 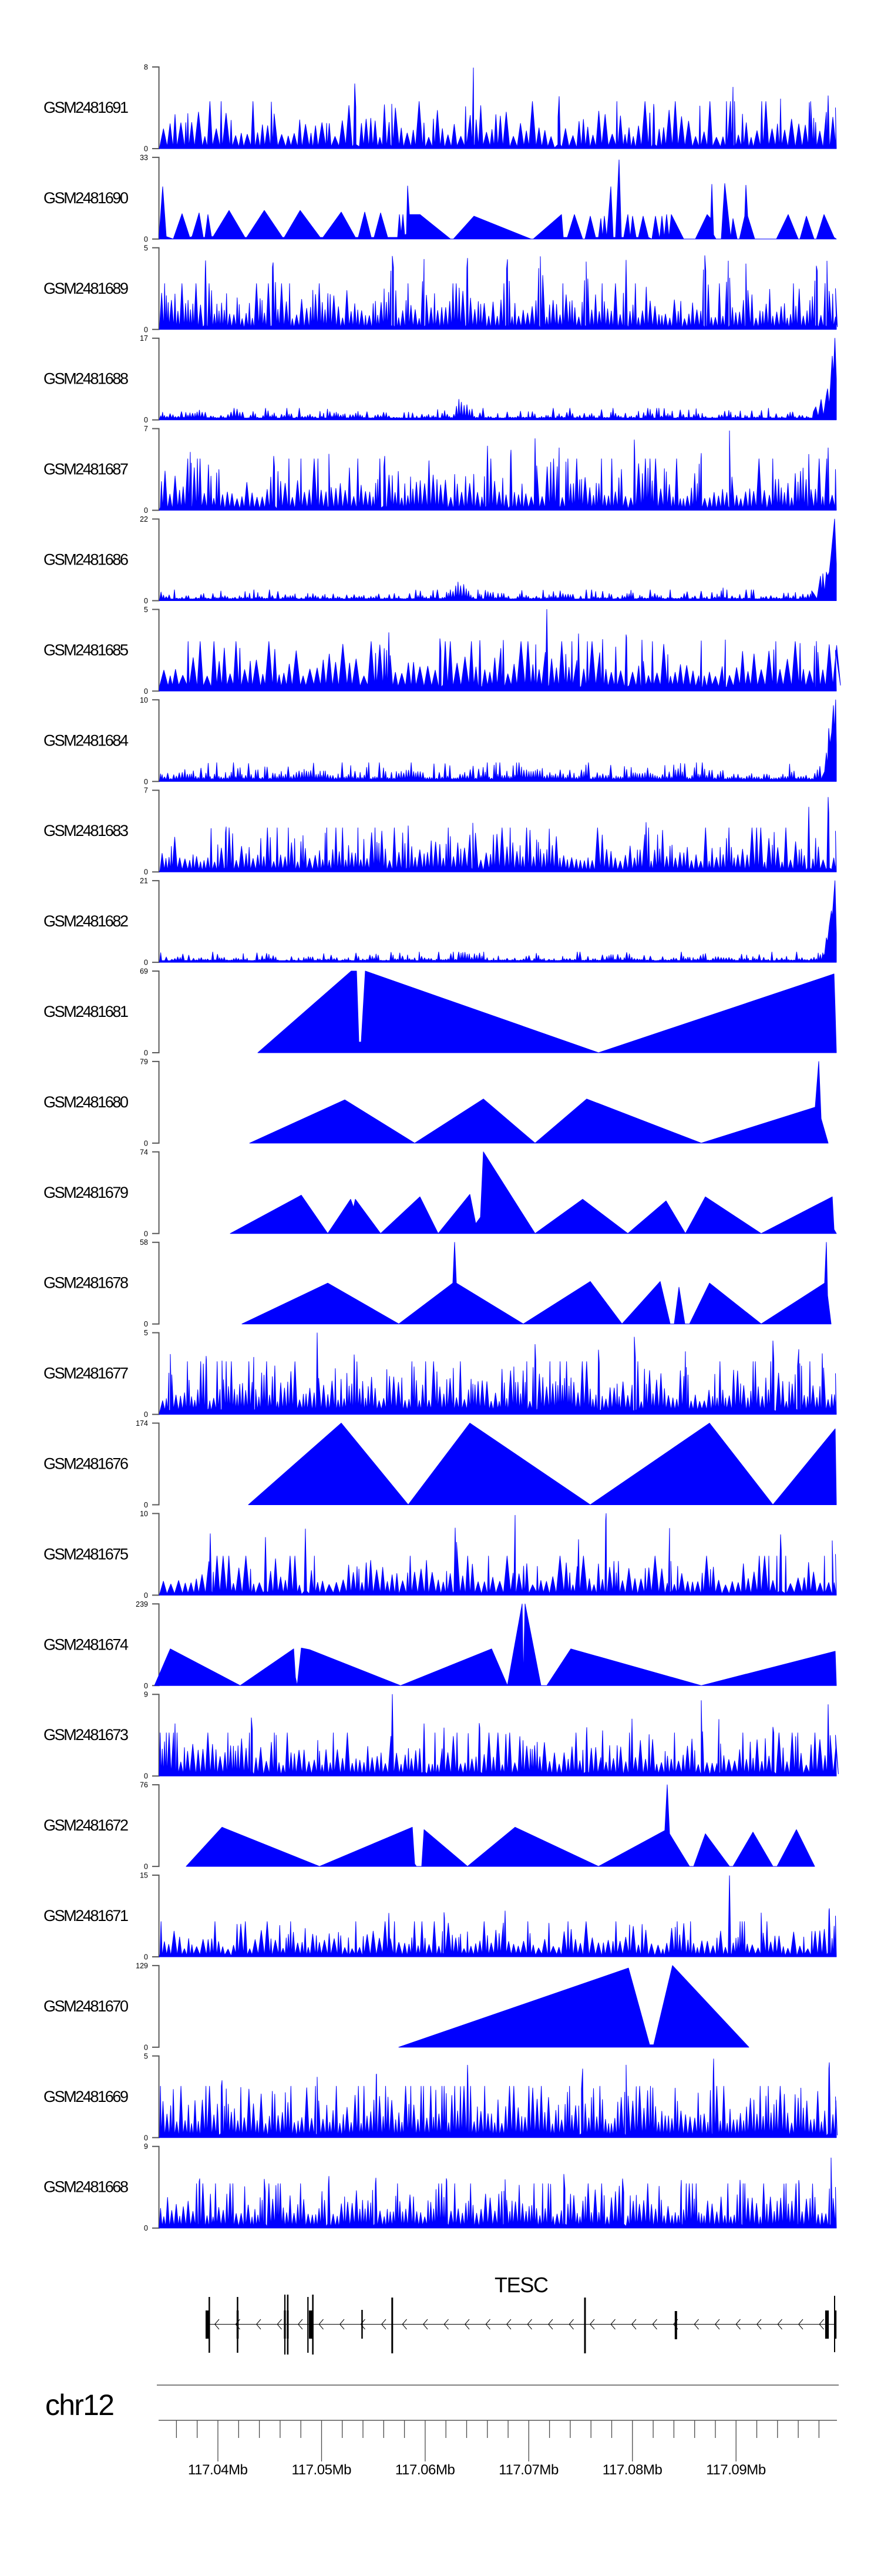 I want to click on svg-text: GSM2481691, so click(x=86, y=107).